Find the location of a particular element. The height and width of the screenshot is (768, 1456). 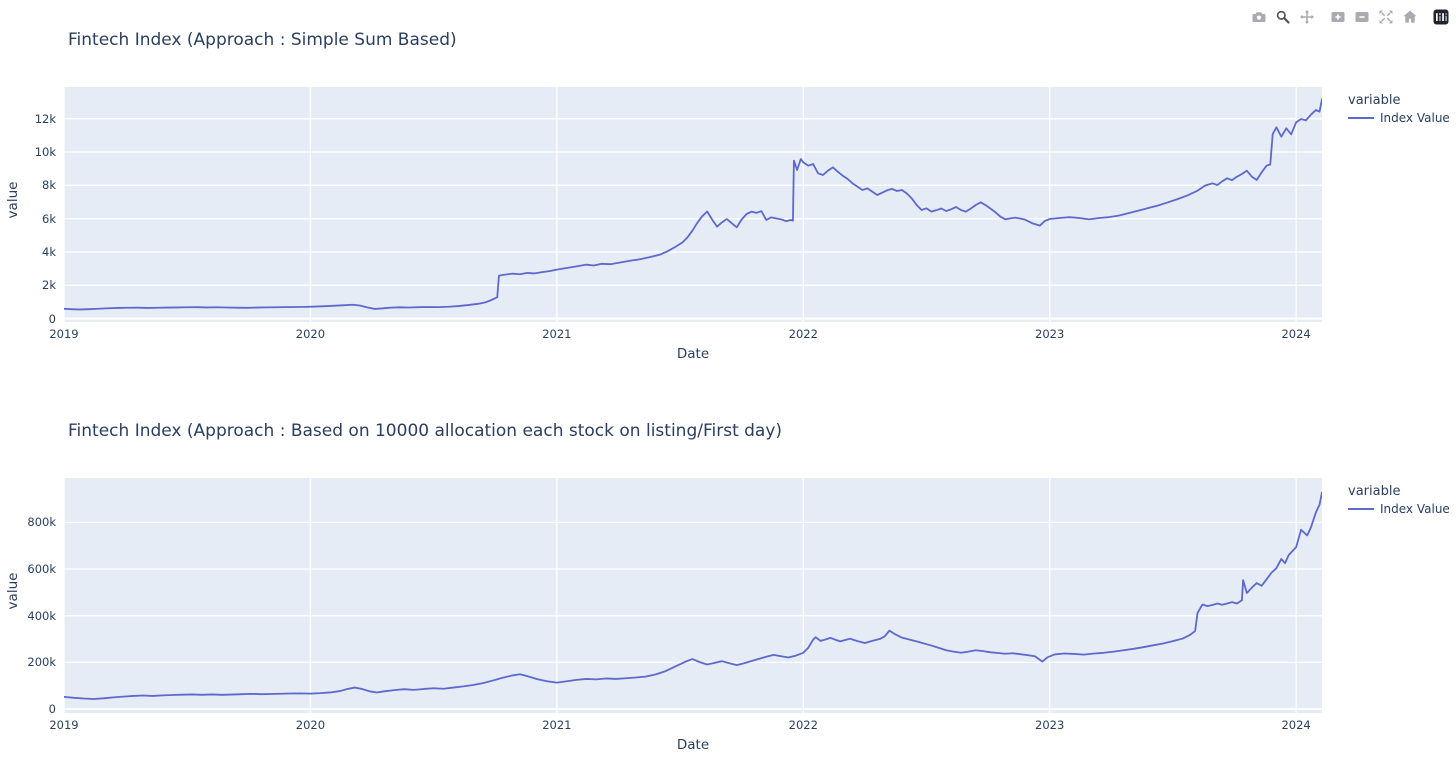

chart-1-y-axis-title: value is located at coordinates (13, 200).